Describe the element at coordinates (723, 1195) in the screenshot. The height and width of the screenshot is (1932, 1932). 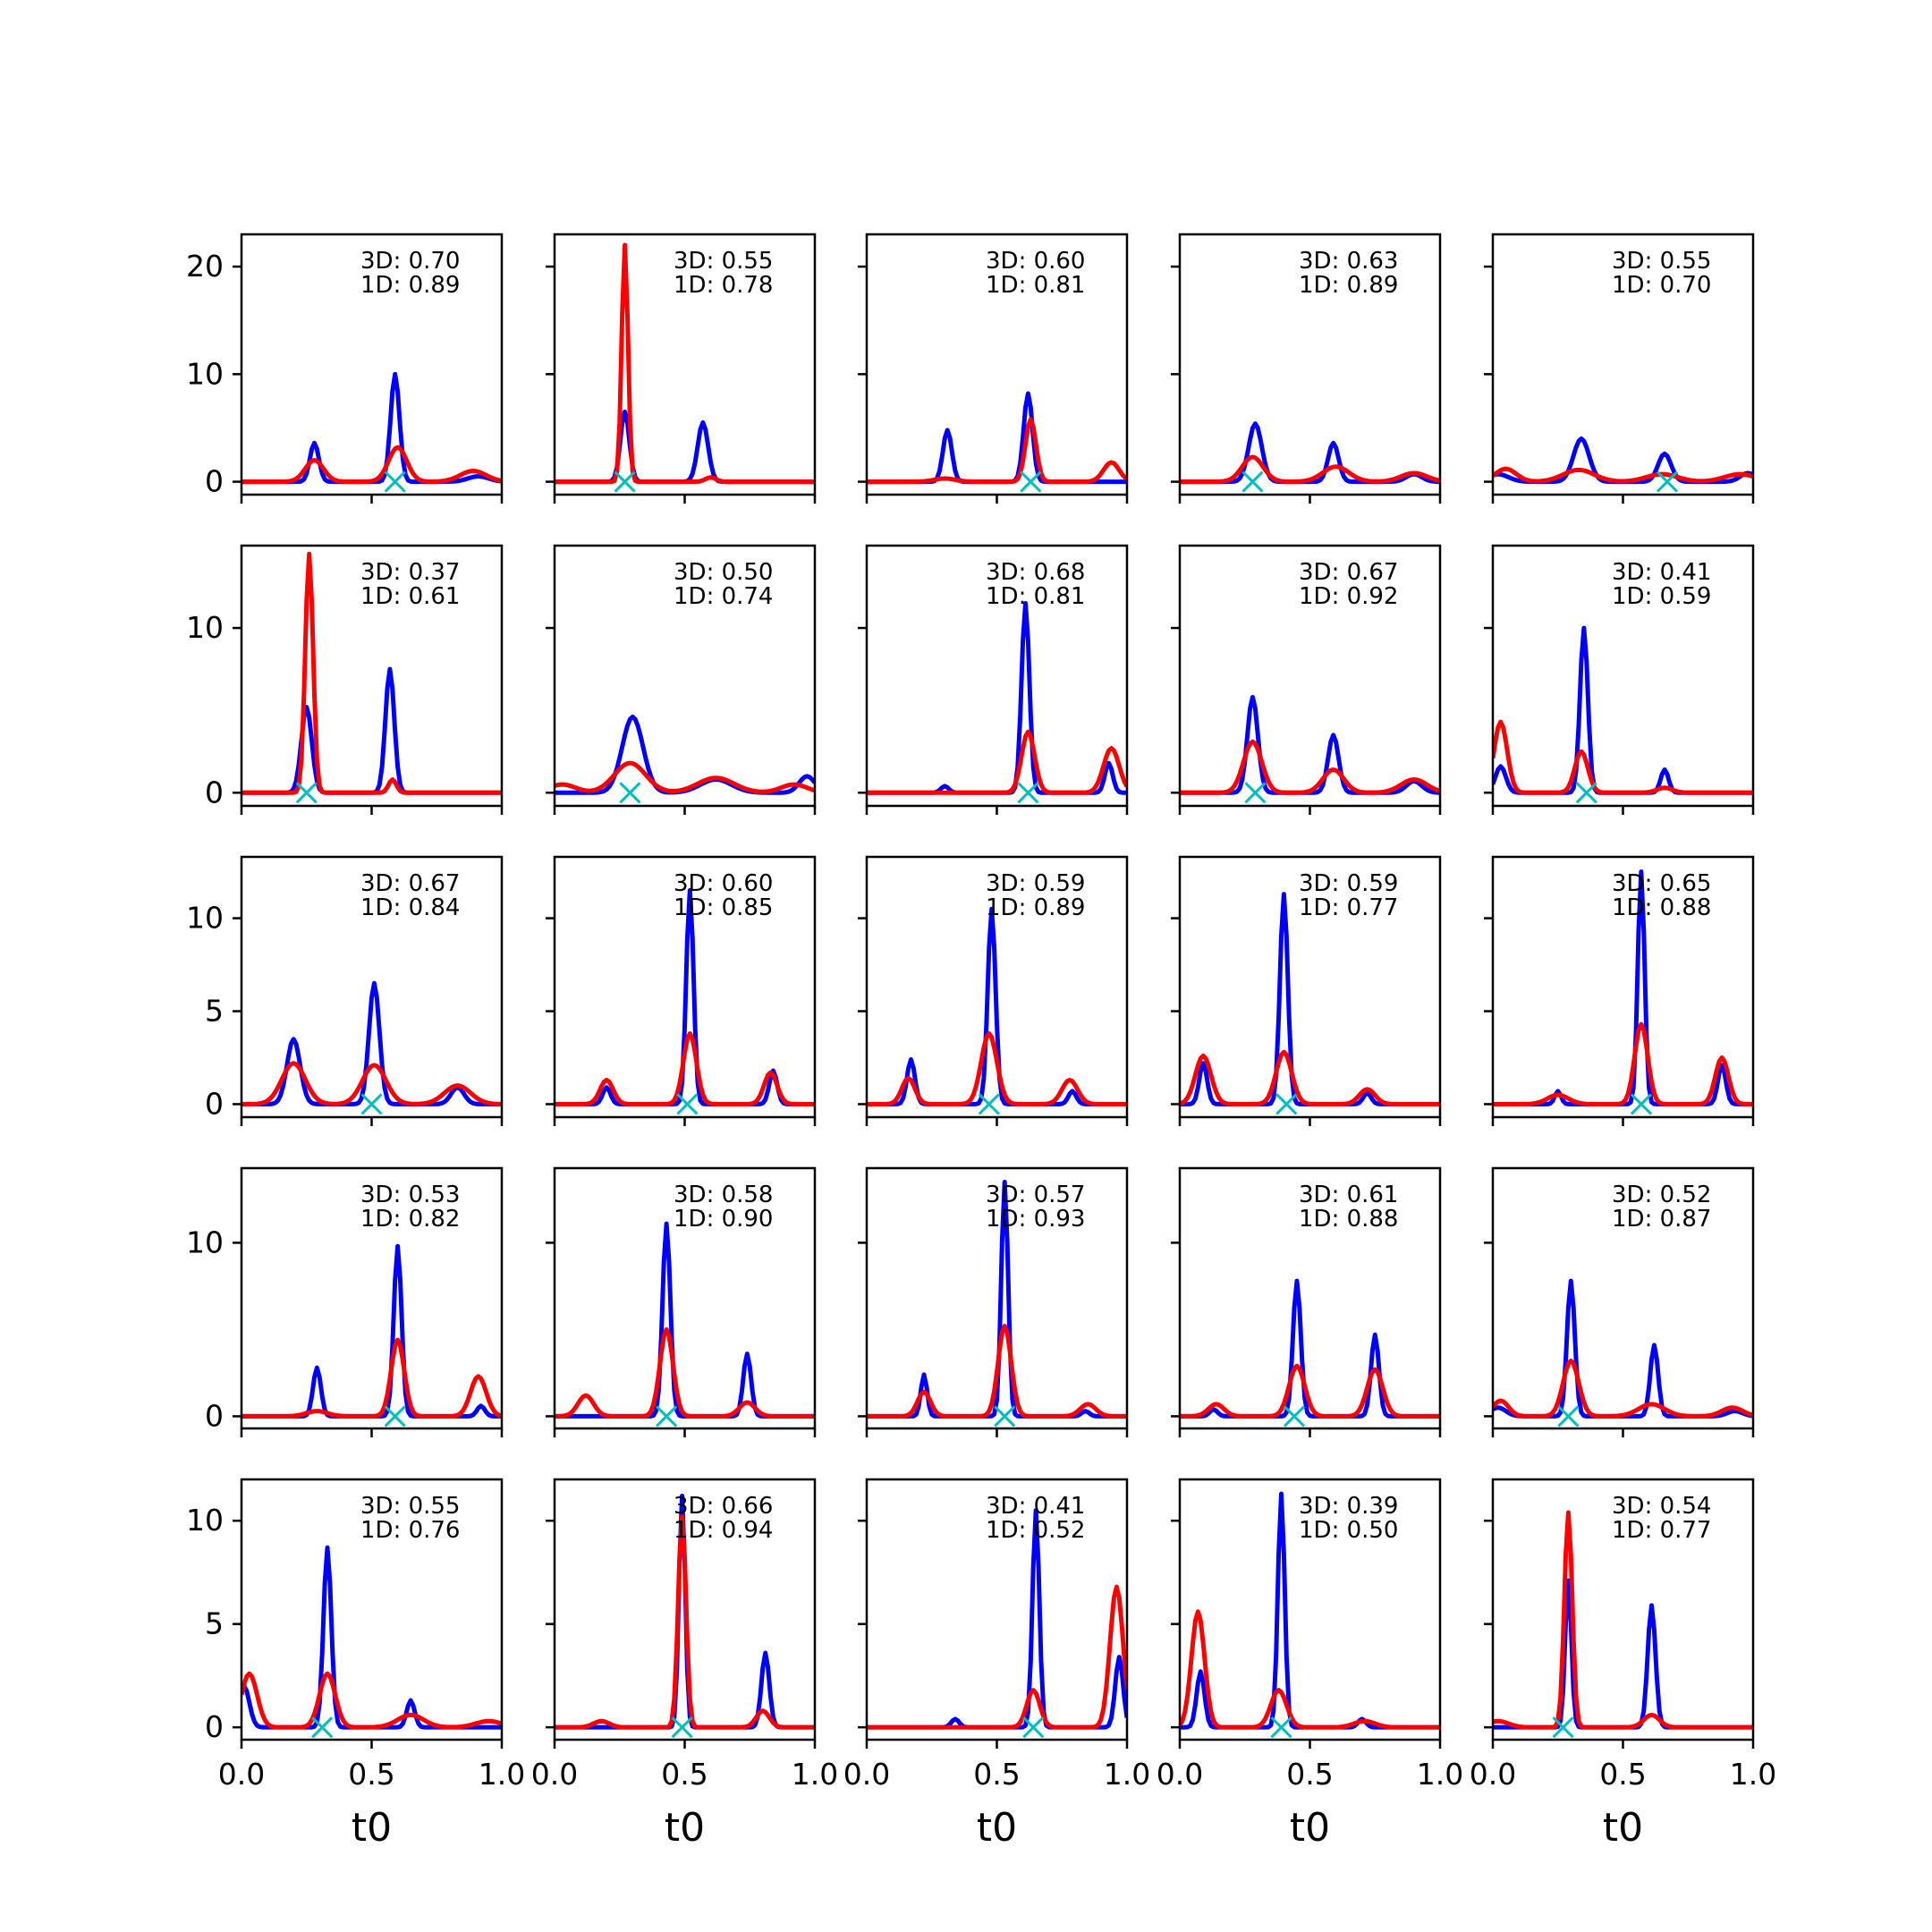
I see `score-3d-label: 3D: 0.58` at that location.